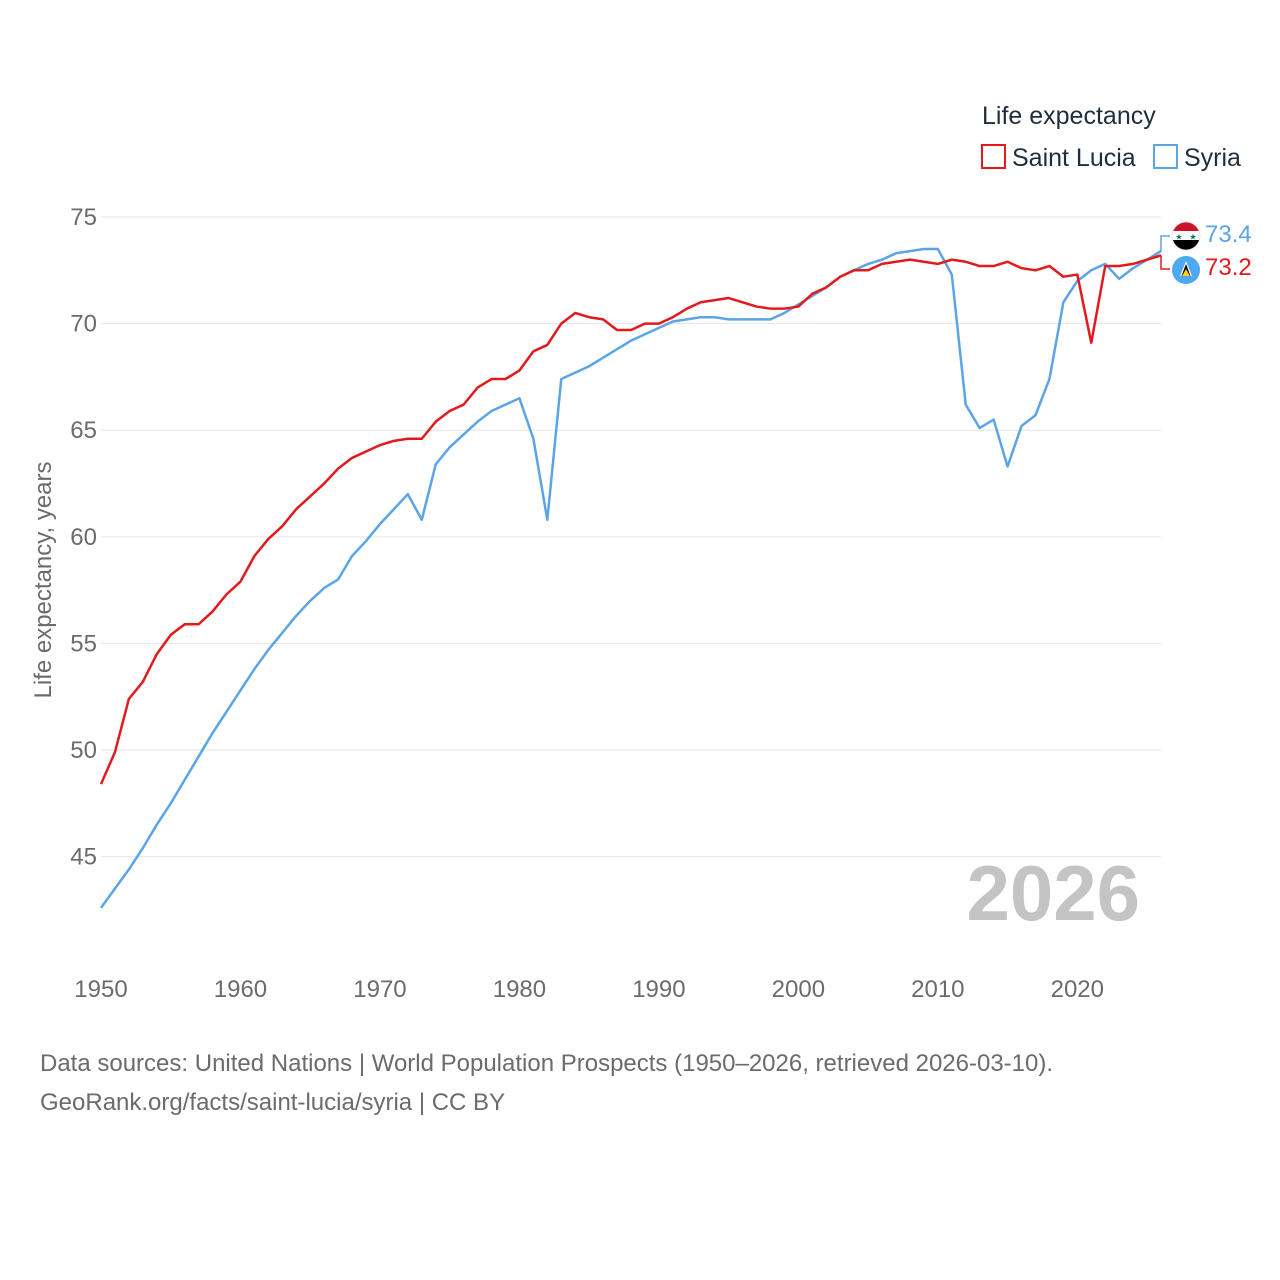 Image resolution: width=1280 pixels, height=1280 pixels. Describe the element at coordinates (43, 579) in the screenshot. I see `y-axis-label: Life expectancy, years` at that location.